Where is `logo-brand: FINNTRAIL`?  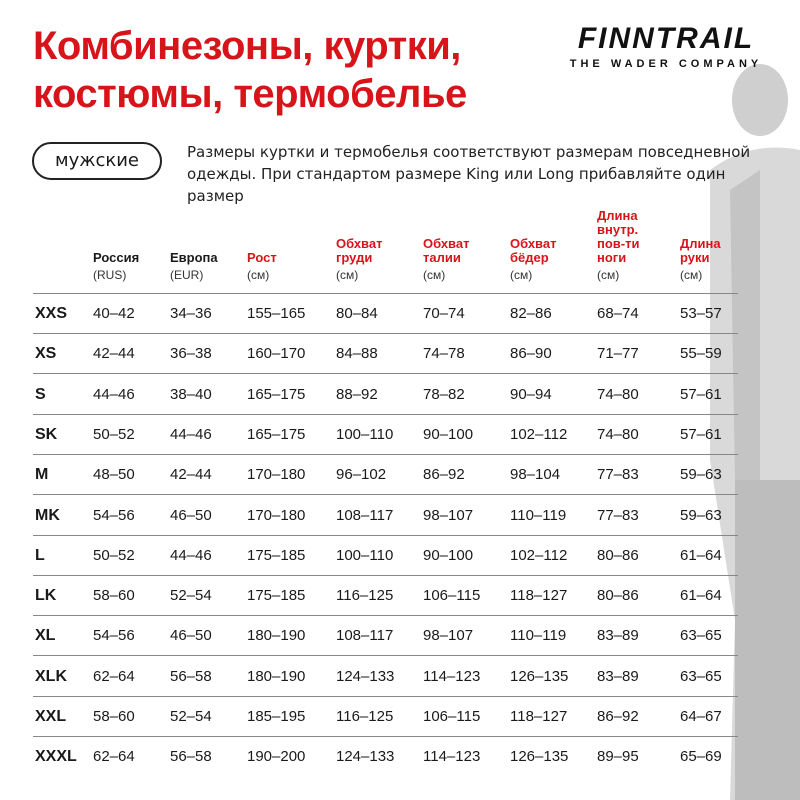 logo-brand: FINNTRAIL is located at coordinates (666, 38).